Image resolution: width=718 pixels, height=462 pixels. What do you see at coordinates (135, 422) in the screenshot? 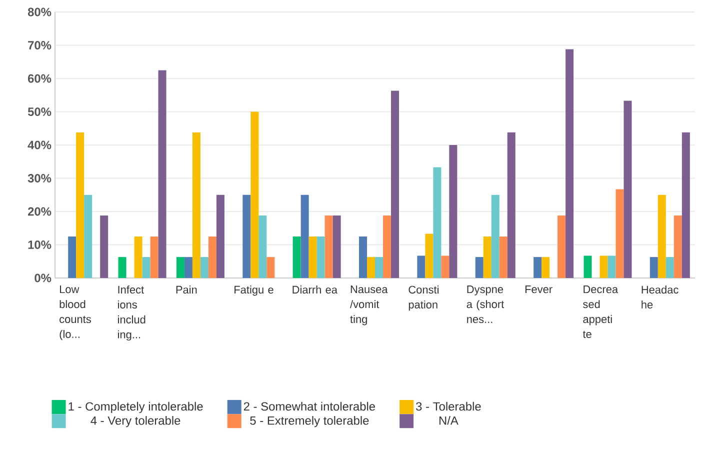
I see `legend-label: 4 - Very tolerable` at bounding box center [135, 422].